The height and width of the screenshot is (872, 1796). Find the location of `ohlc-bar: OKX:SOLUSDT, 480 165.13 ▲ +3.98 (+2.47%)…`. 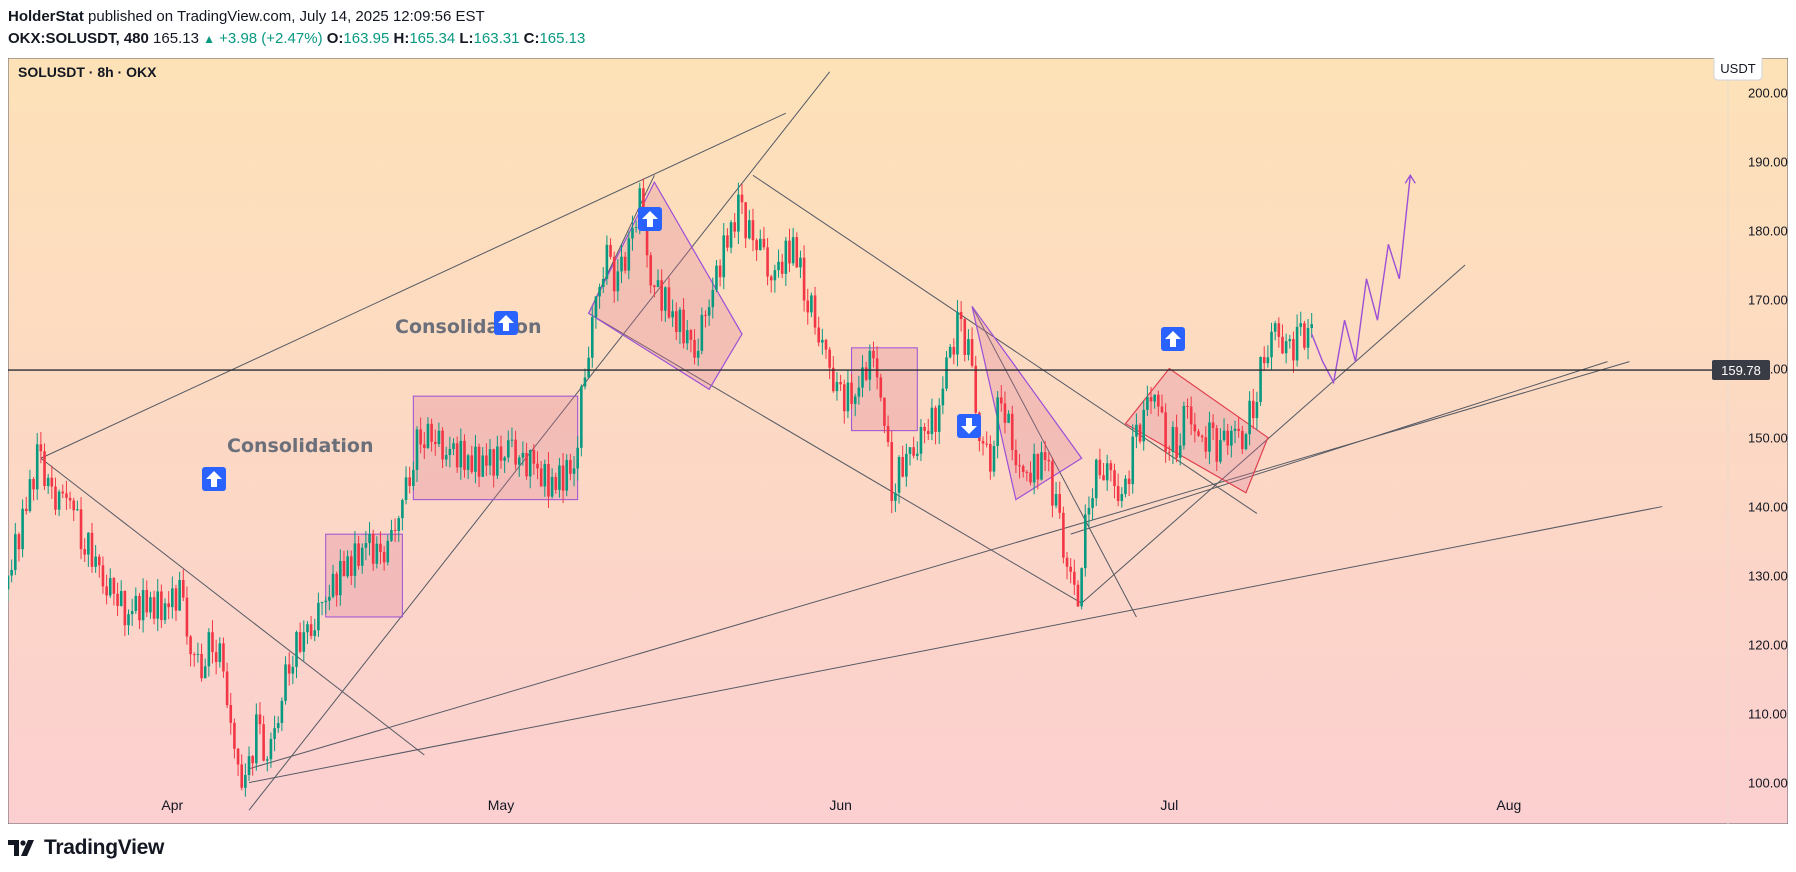

ohlc-bar: OKX:SOLUSDT, 480 165.13 ▲ +3.98 (+2.47%)… is located at coordinates (296, 38).